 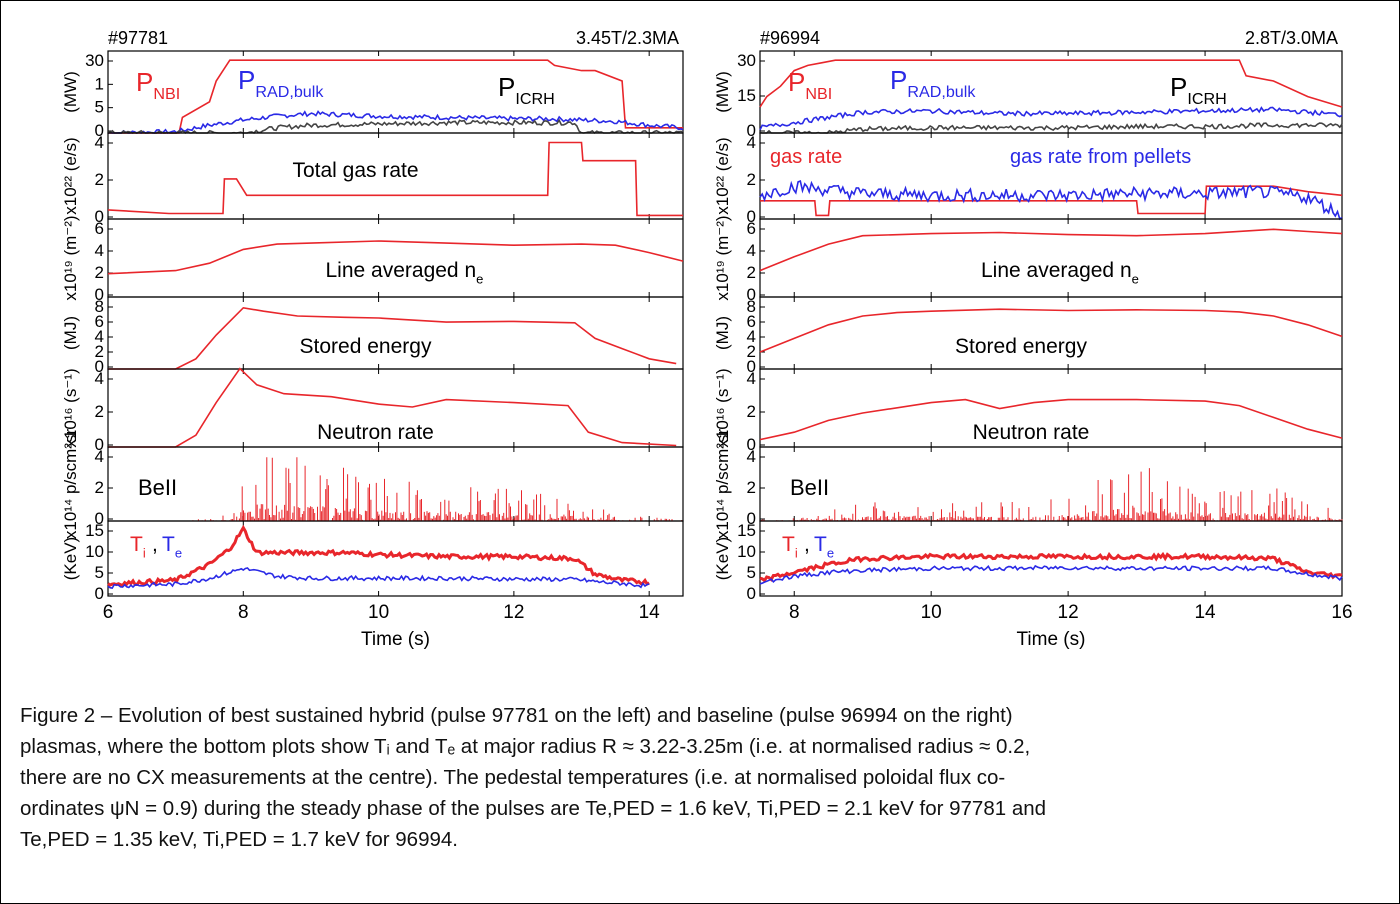 I want to click on label-p-nbi: PNBI, so click(x=158, y=85).